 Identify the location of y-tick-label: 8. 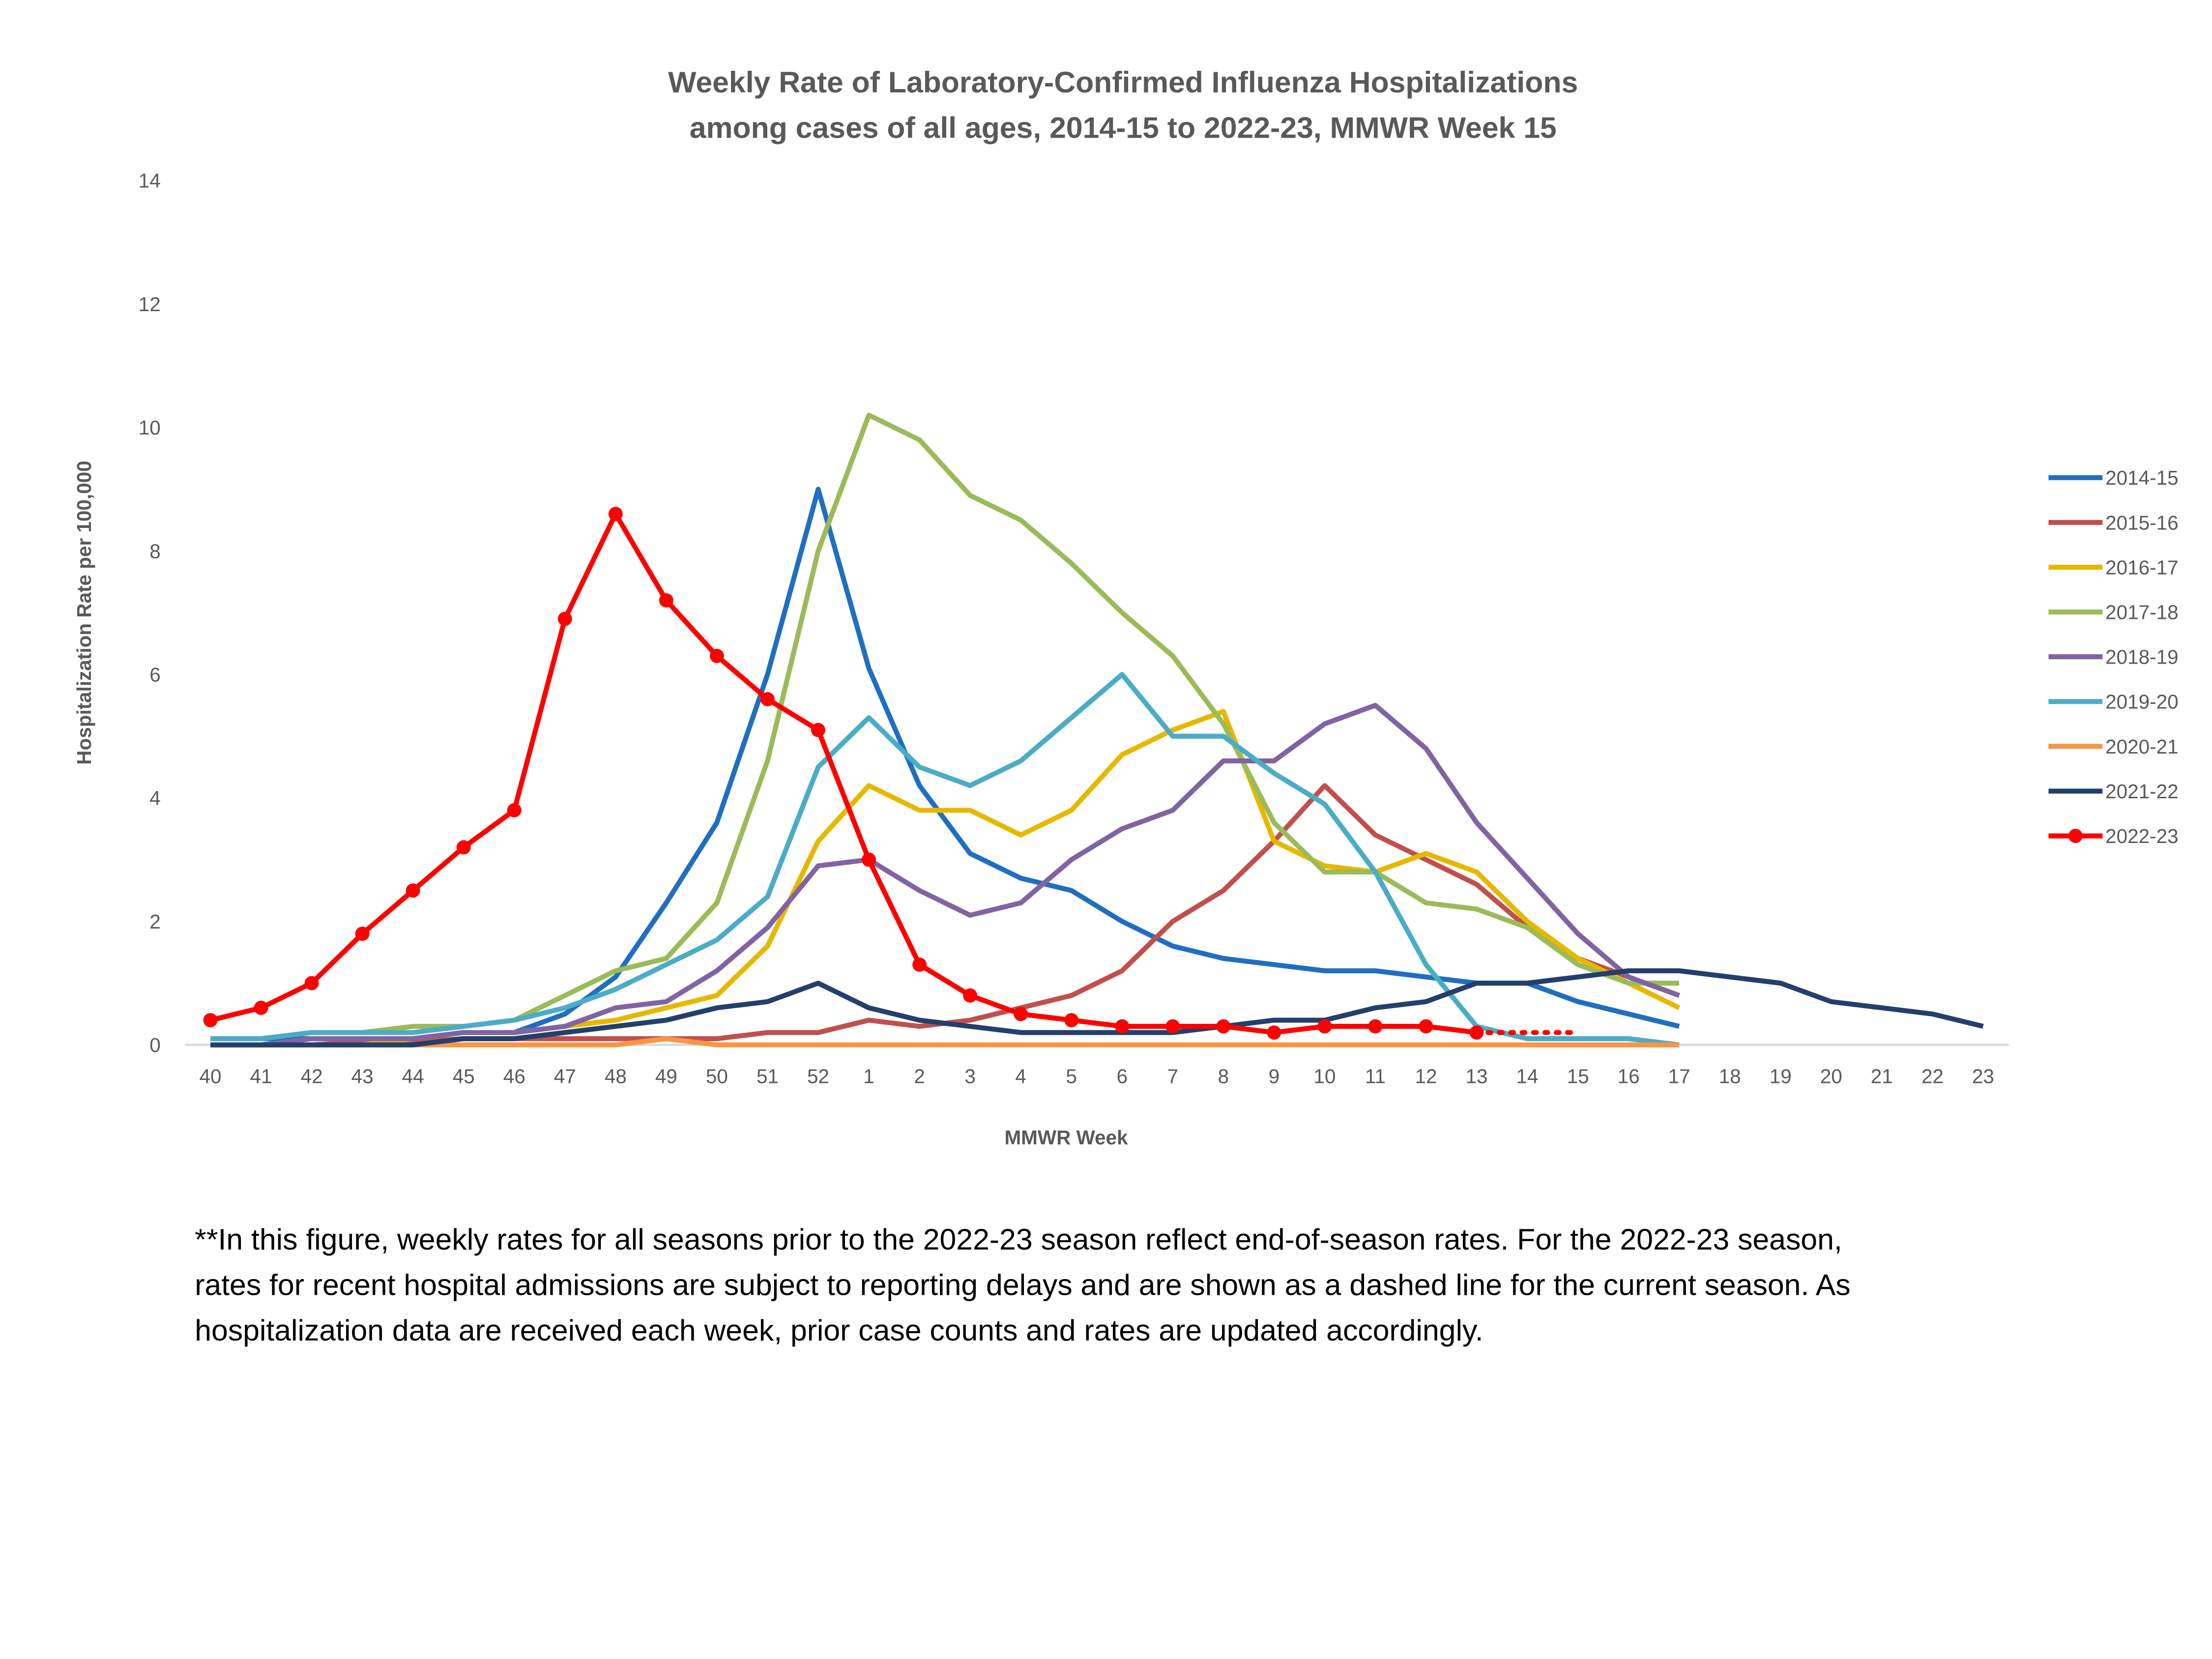
(155, 551).